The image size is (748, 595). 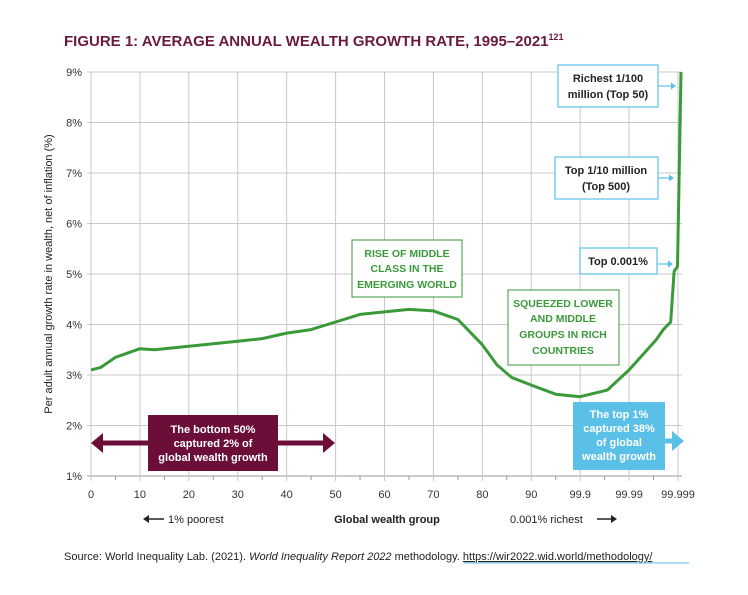 I want to click on svg-text: Richest 1/100, so click(x=608, y=79).